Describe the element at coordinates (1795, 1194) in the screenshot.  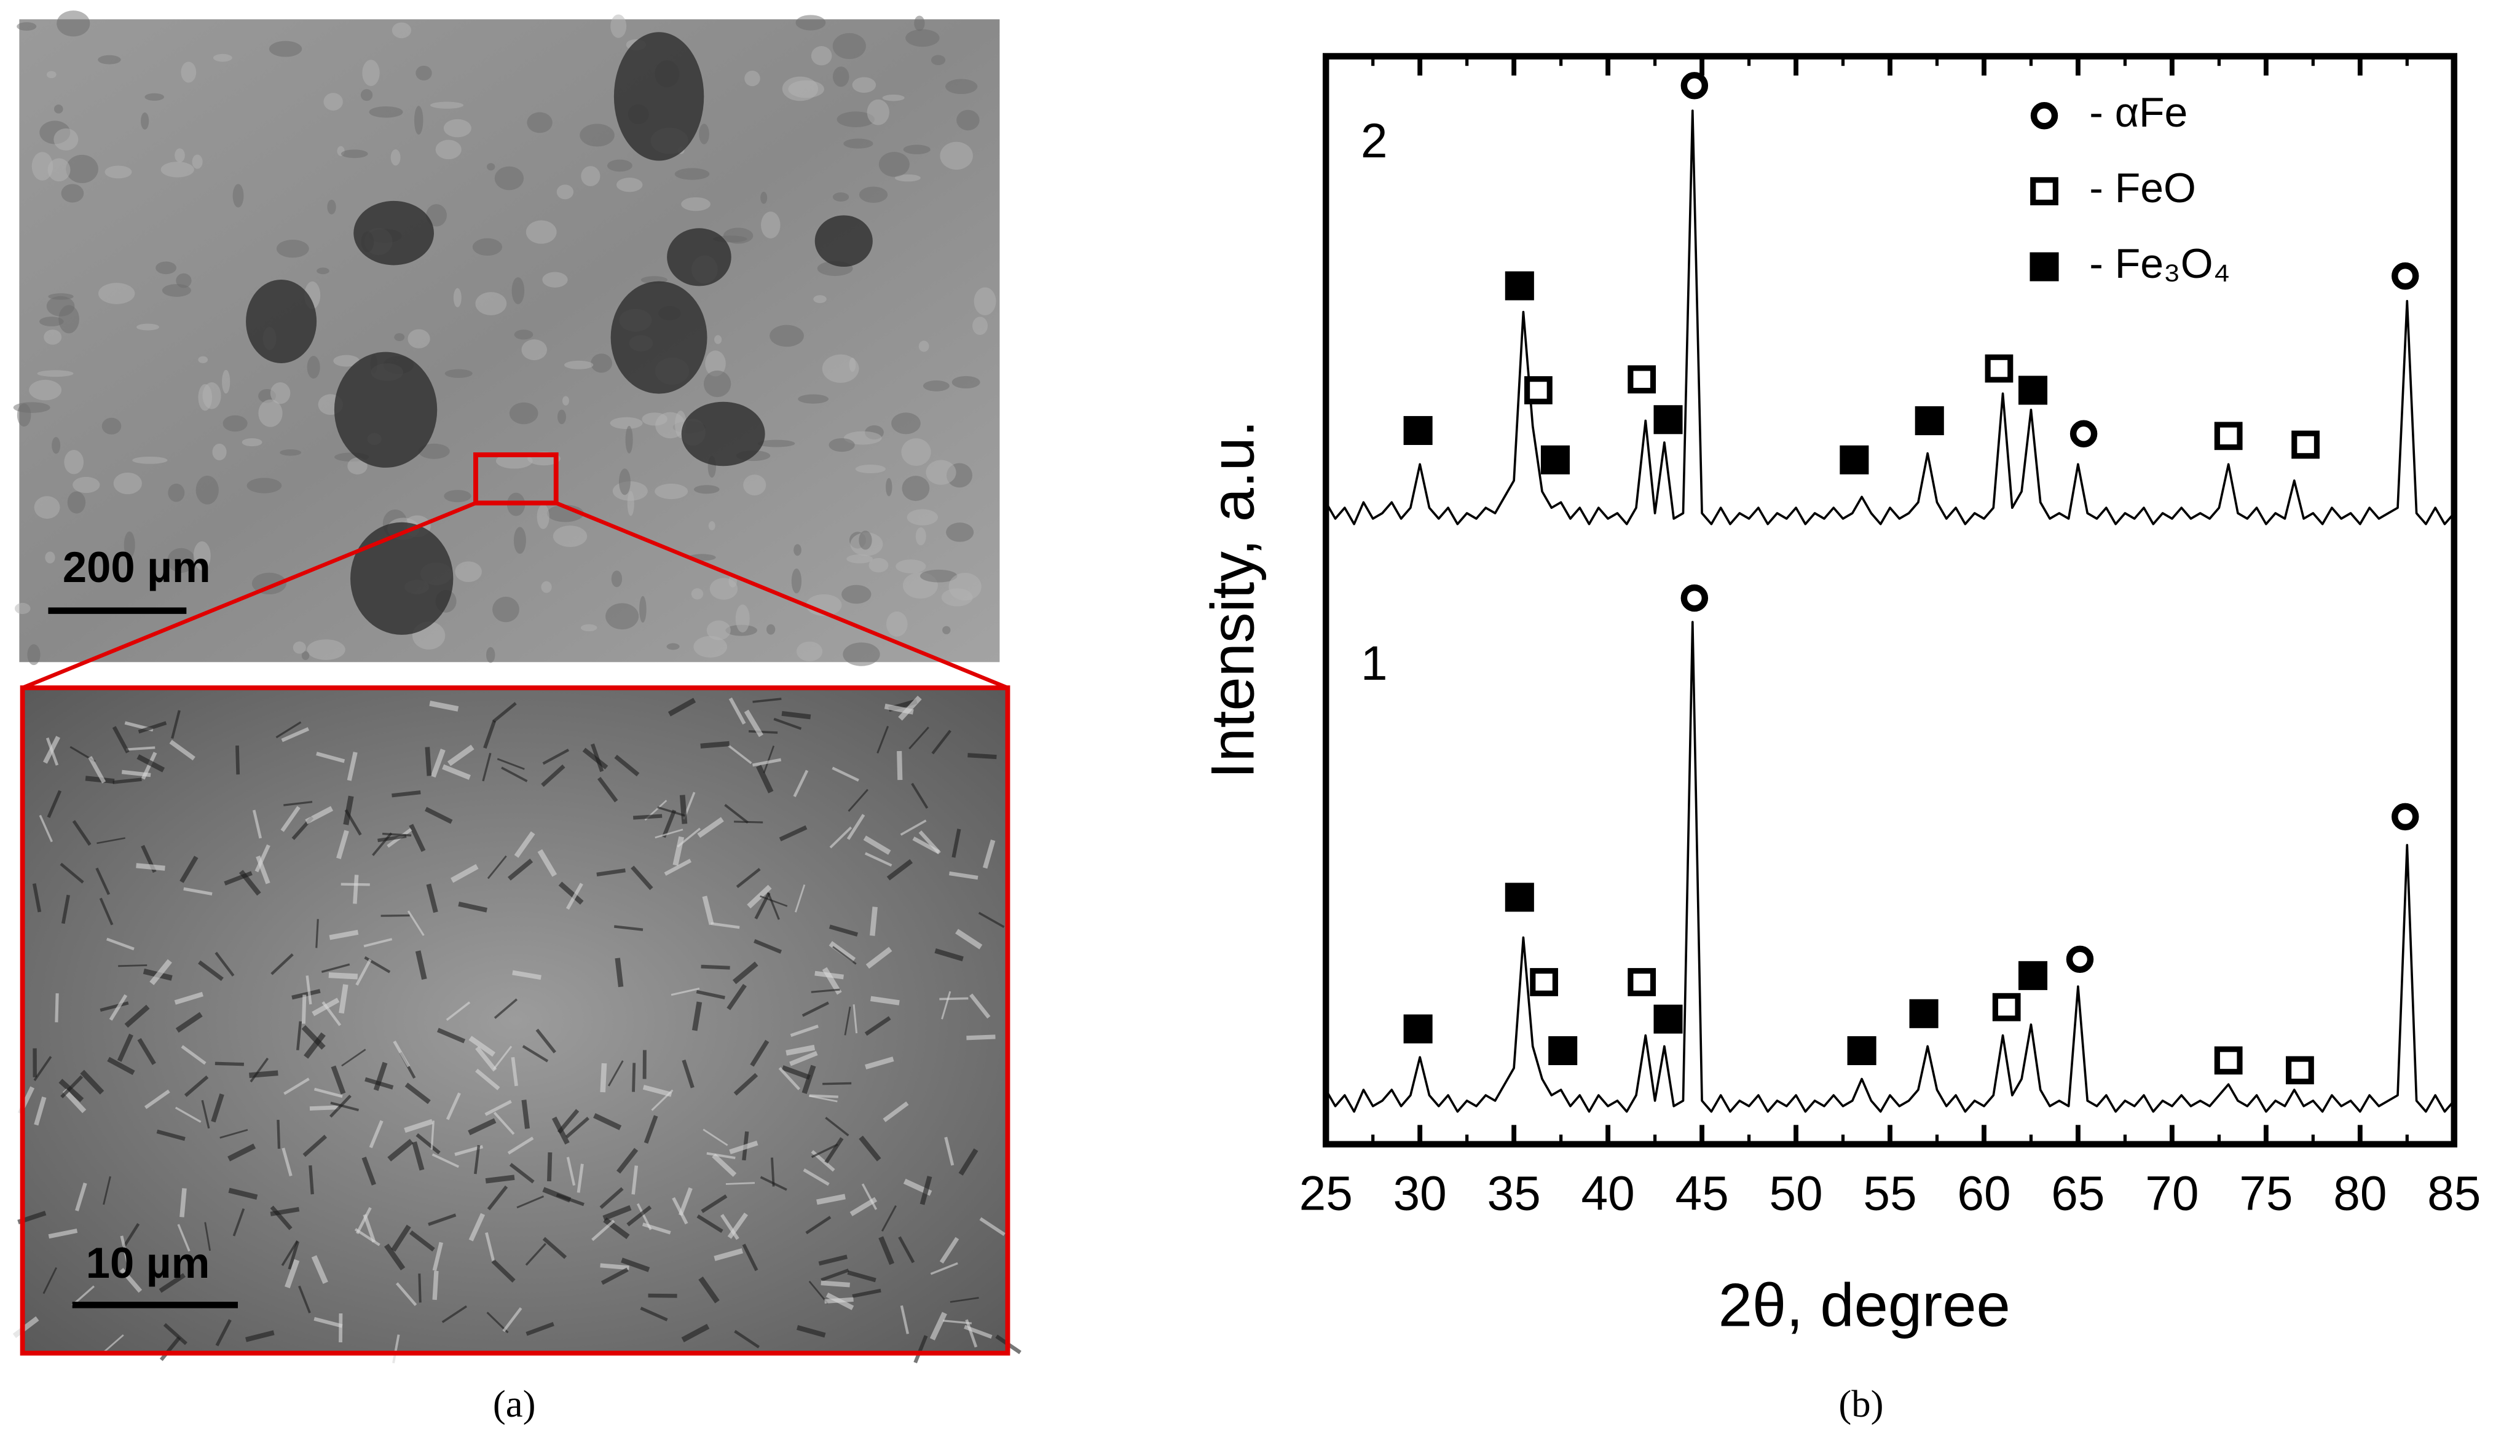
I see `x-tick-label: 50` at that location.